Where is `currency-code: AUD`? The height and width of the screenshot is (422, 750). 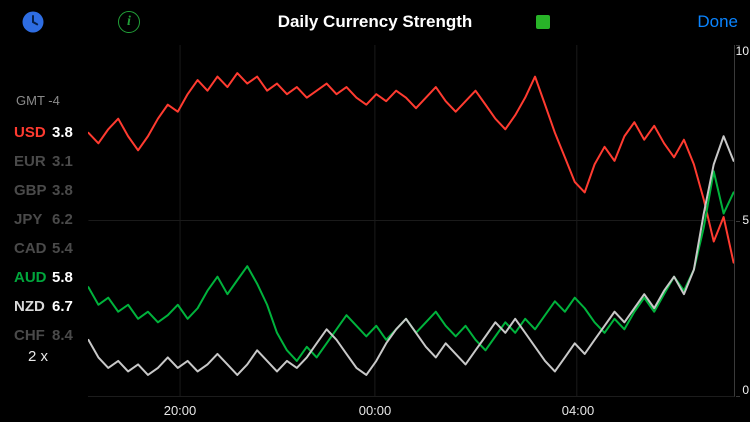 currency-code: AUD is located at coordinates (30, 277).